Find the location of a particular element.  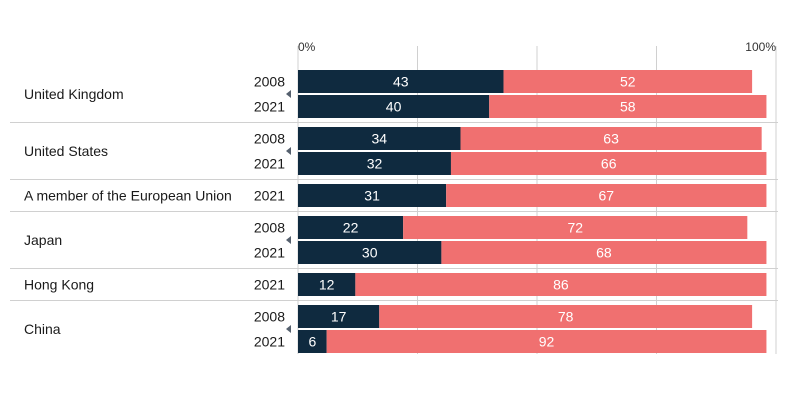

country-label: A member of the European Union is located at coordinates (128, 196).